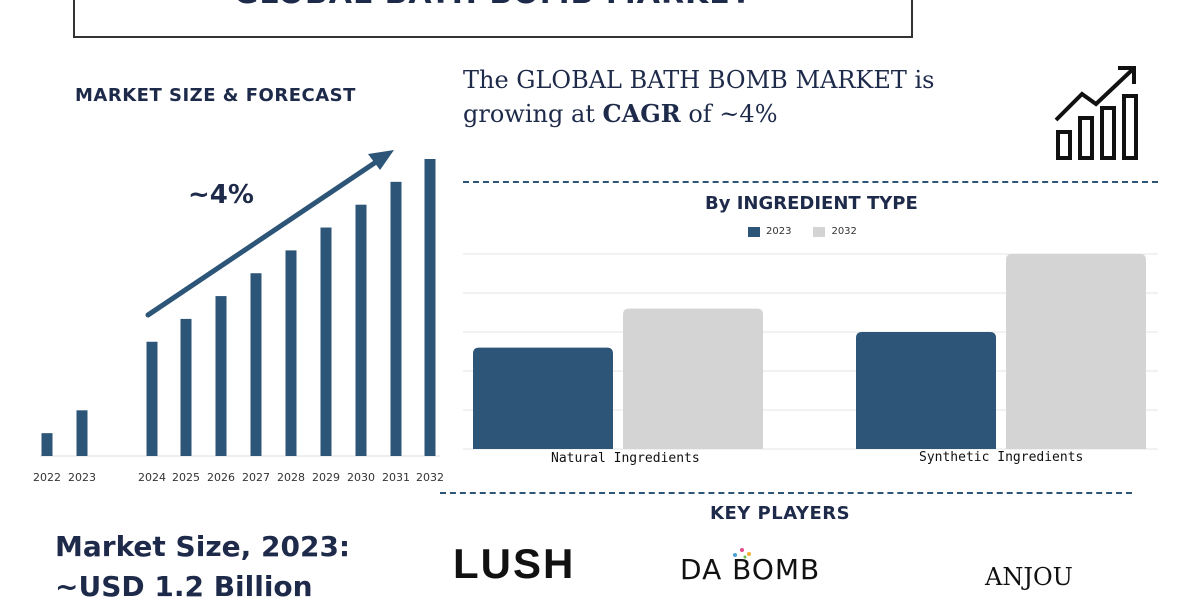 This screenshot has width=1200, height=607. What do you see at coordinates (361, 477) in the screenshot?
I see `market-tick-label: 2030` at bounding box center [361, 477].